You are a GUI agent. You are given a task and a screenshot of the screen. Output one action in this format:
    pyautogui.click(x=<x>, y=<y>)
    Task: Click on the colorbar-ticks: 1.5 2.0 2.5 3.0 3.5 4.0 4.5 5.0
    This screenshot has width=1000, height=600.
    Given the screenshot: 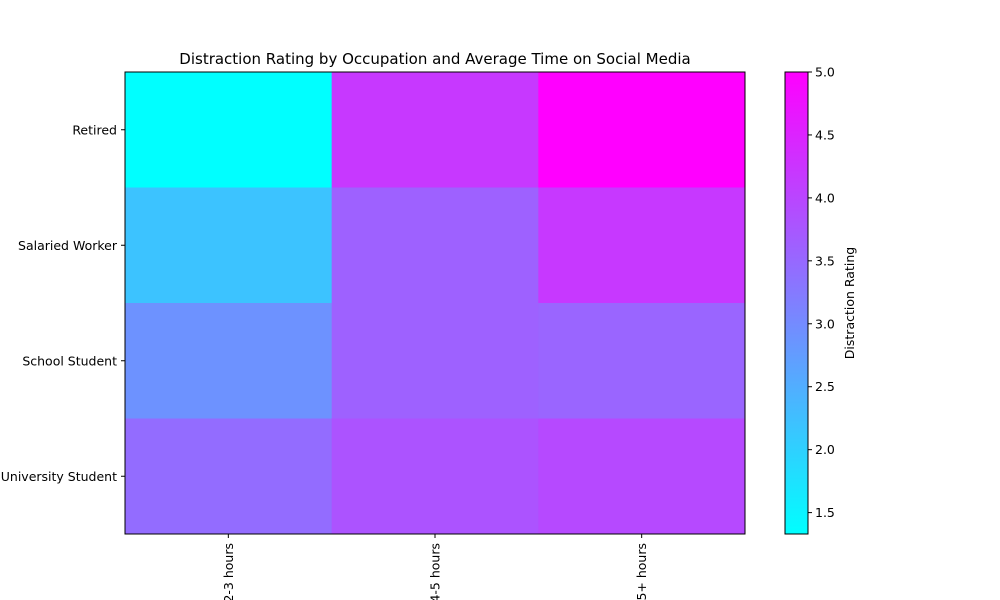 What is the action you would take?
    pyautogui.click(x=821, y=292)
    